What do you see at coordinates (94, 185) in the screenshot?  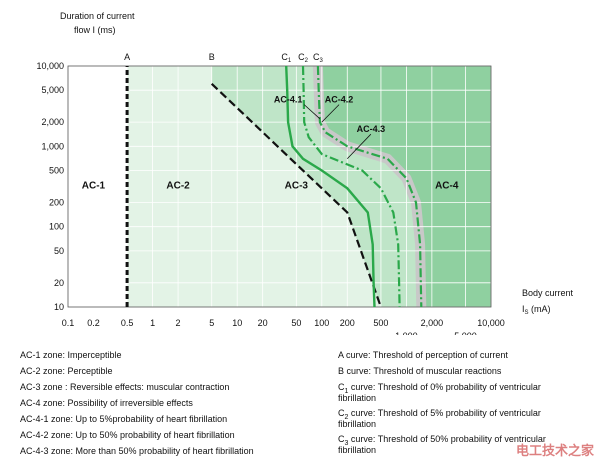 I see `zone-label-0: AC-1` at bounding box center [94, 185].